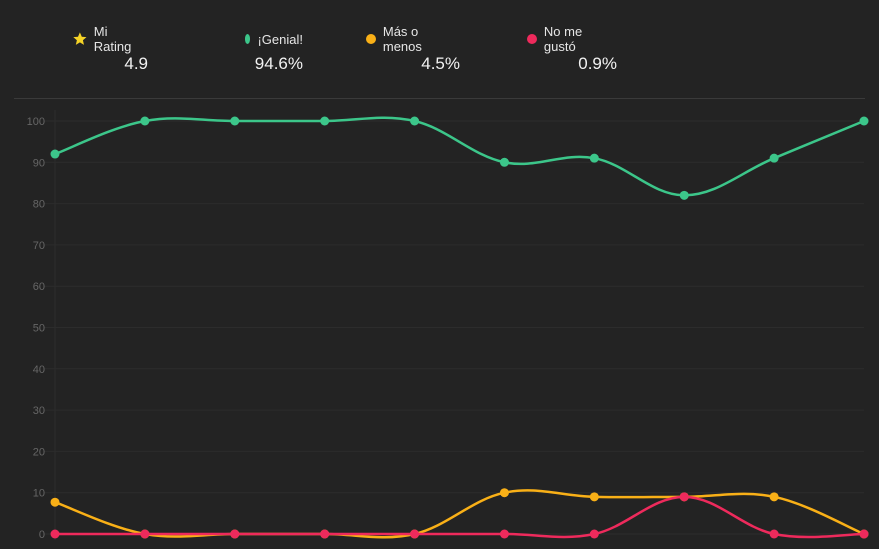  What do you see at coordinates (278, 63) in the screenshot?
I see `summary-value: 94.6%` at bounding box center [278, 63].